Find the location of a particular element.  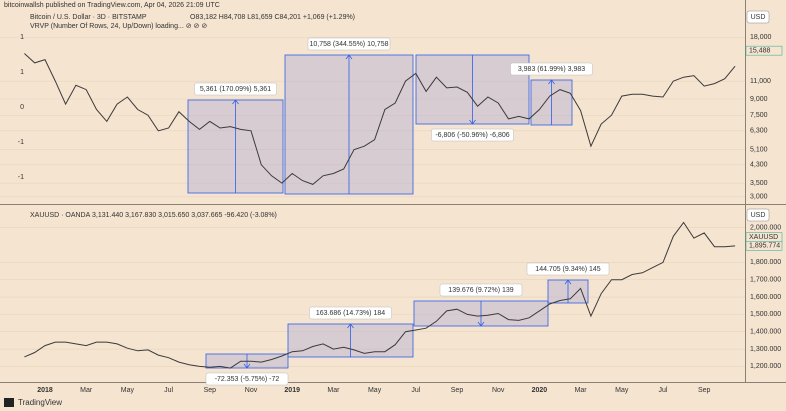

last-price-label: 15,488 is located at coordinates (760, 50).